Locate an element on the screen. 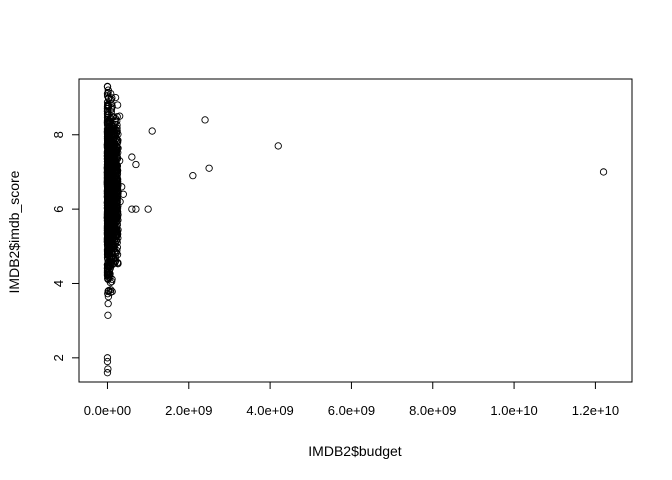 This screenshot has width=672, height=480. y-axis: 2 4 6 8 is located at coordinates (65, 246).